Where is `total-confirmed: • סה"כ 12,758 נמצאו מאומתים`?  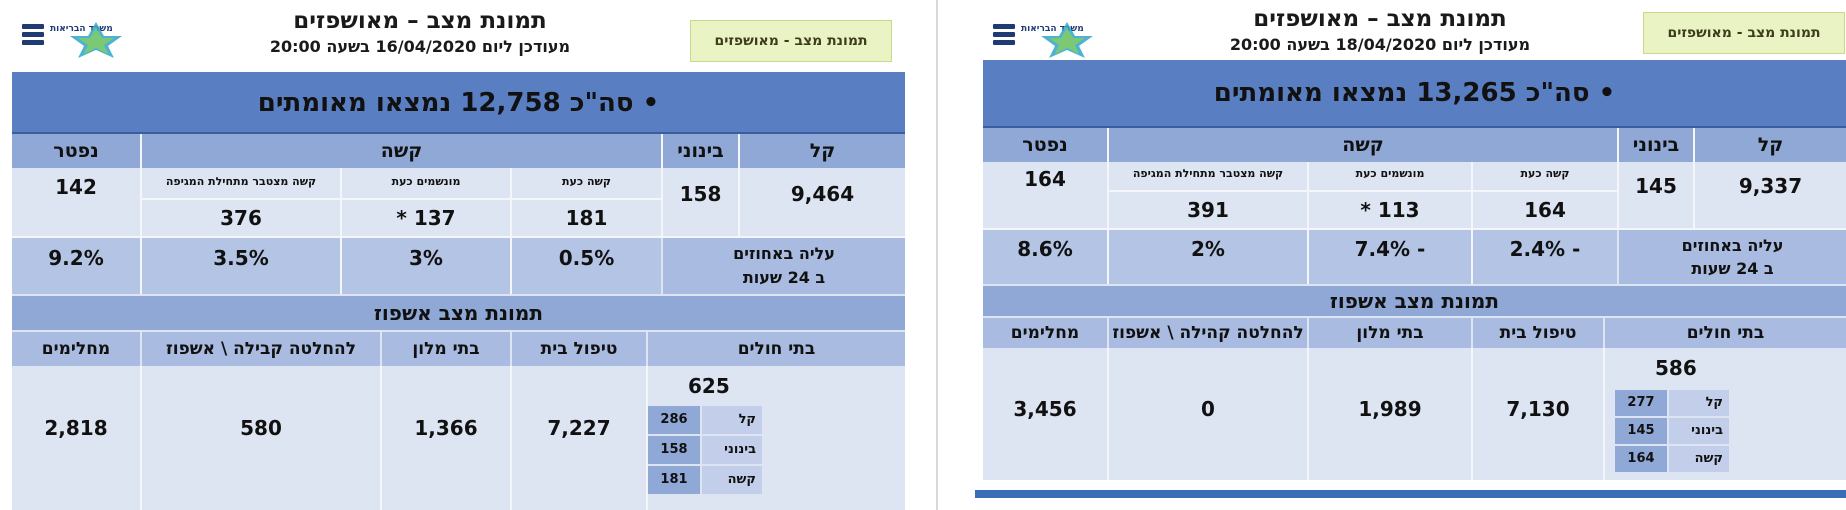
total-confirmed: • סה"כ 12,758 נמצאו מאומתים is located at coordinates (458, 103).